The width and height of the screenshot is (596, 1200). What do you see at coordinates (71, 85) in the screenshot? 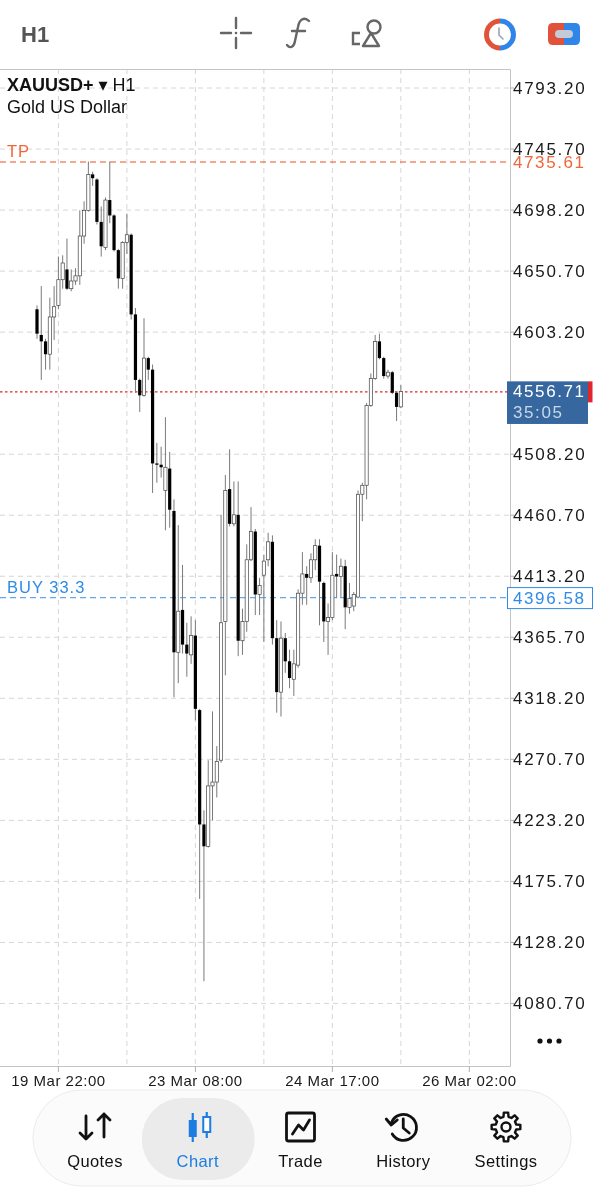
I see `chart-title: XAUUSD+ ▾ H1` at bounding box center [71, 85].